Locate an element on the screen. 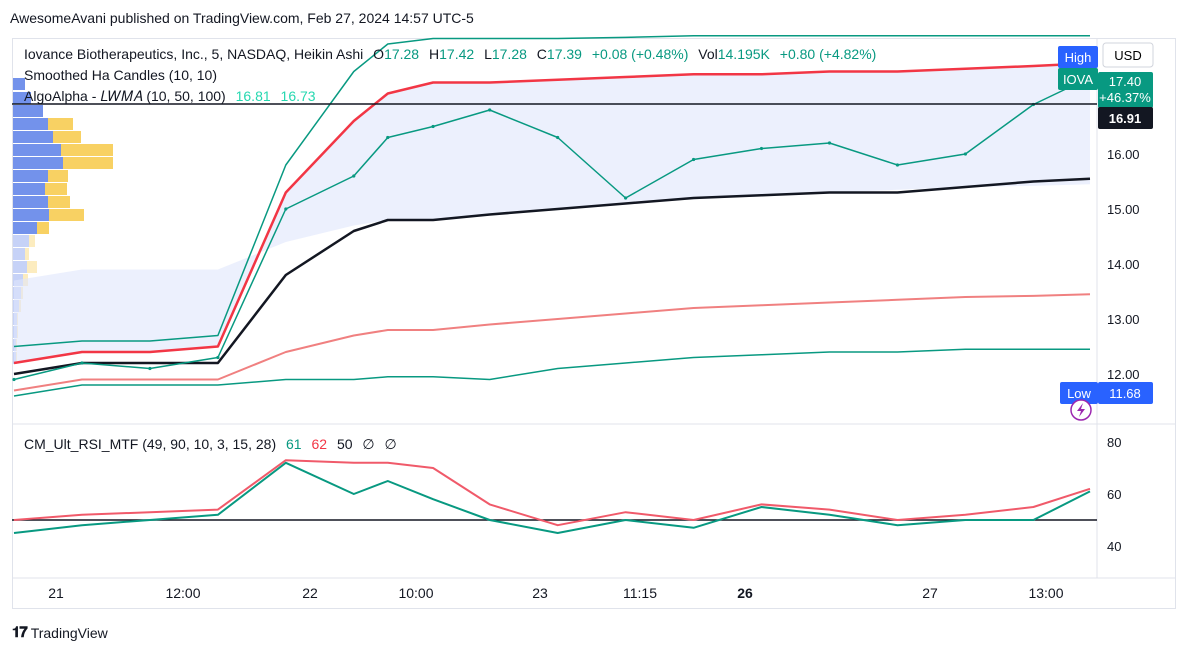 This screenshot has height=654, width=1188. footer-brand-text: TradingView is located at coordinates (69, 632).